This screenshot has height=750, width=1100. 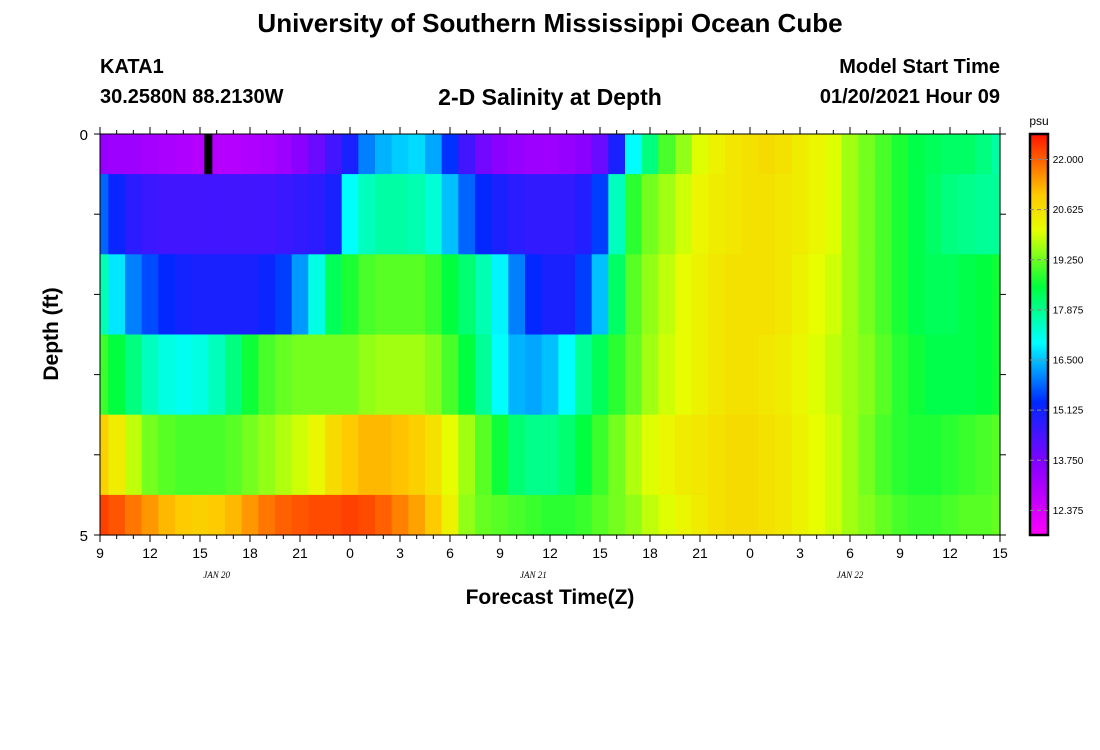 I want to click on colorbar-tick-label: 13.750, so click(x=1068, y=461).